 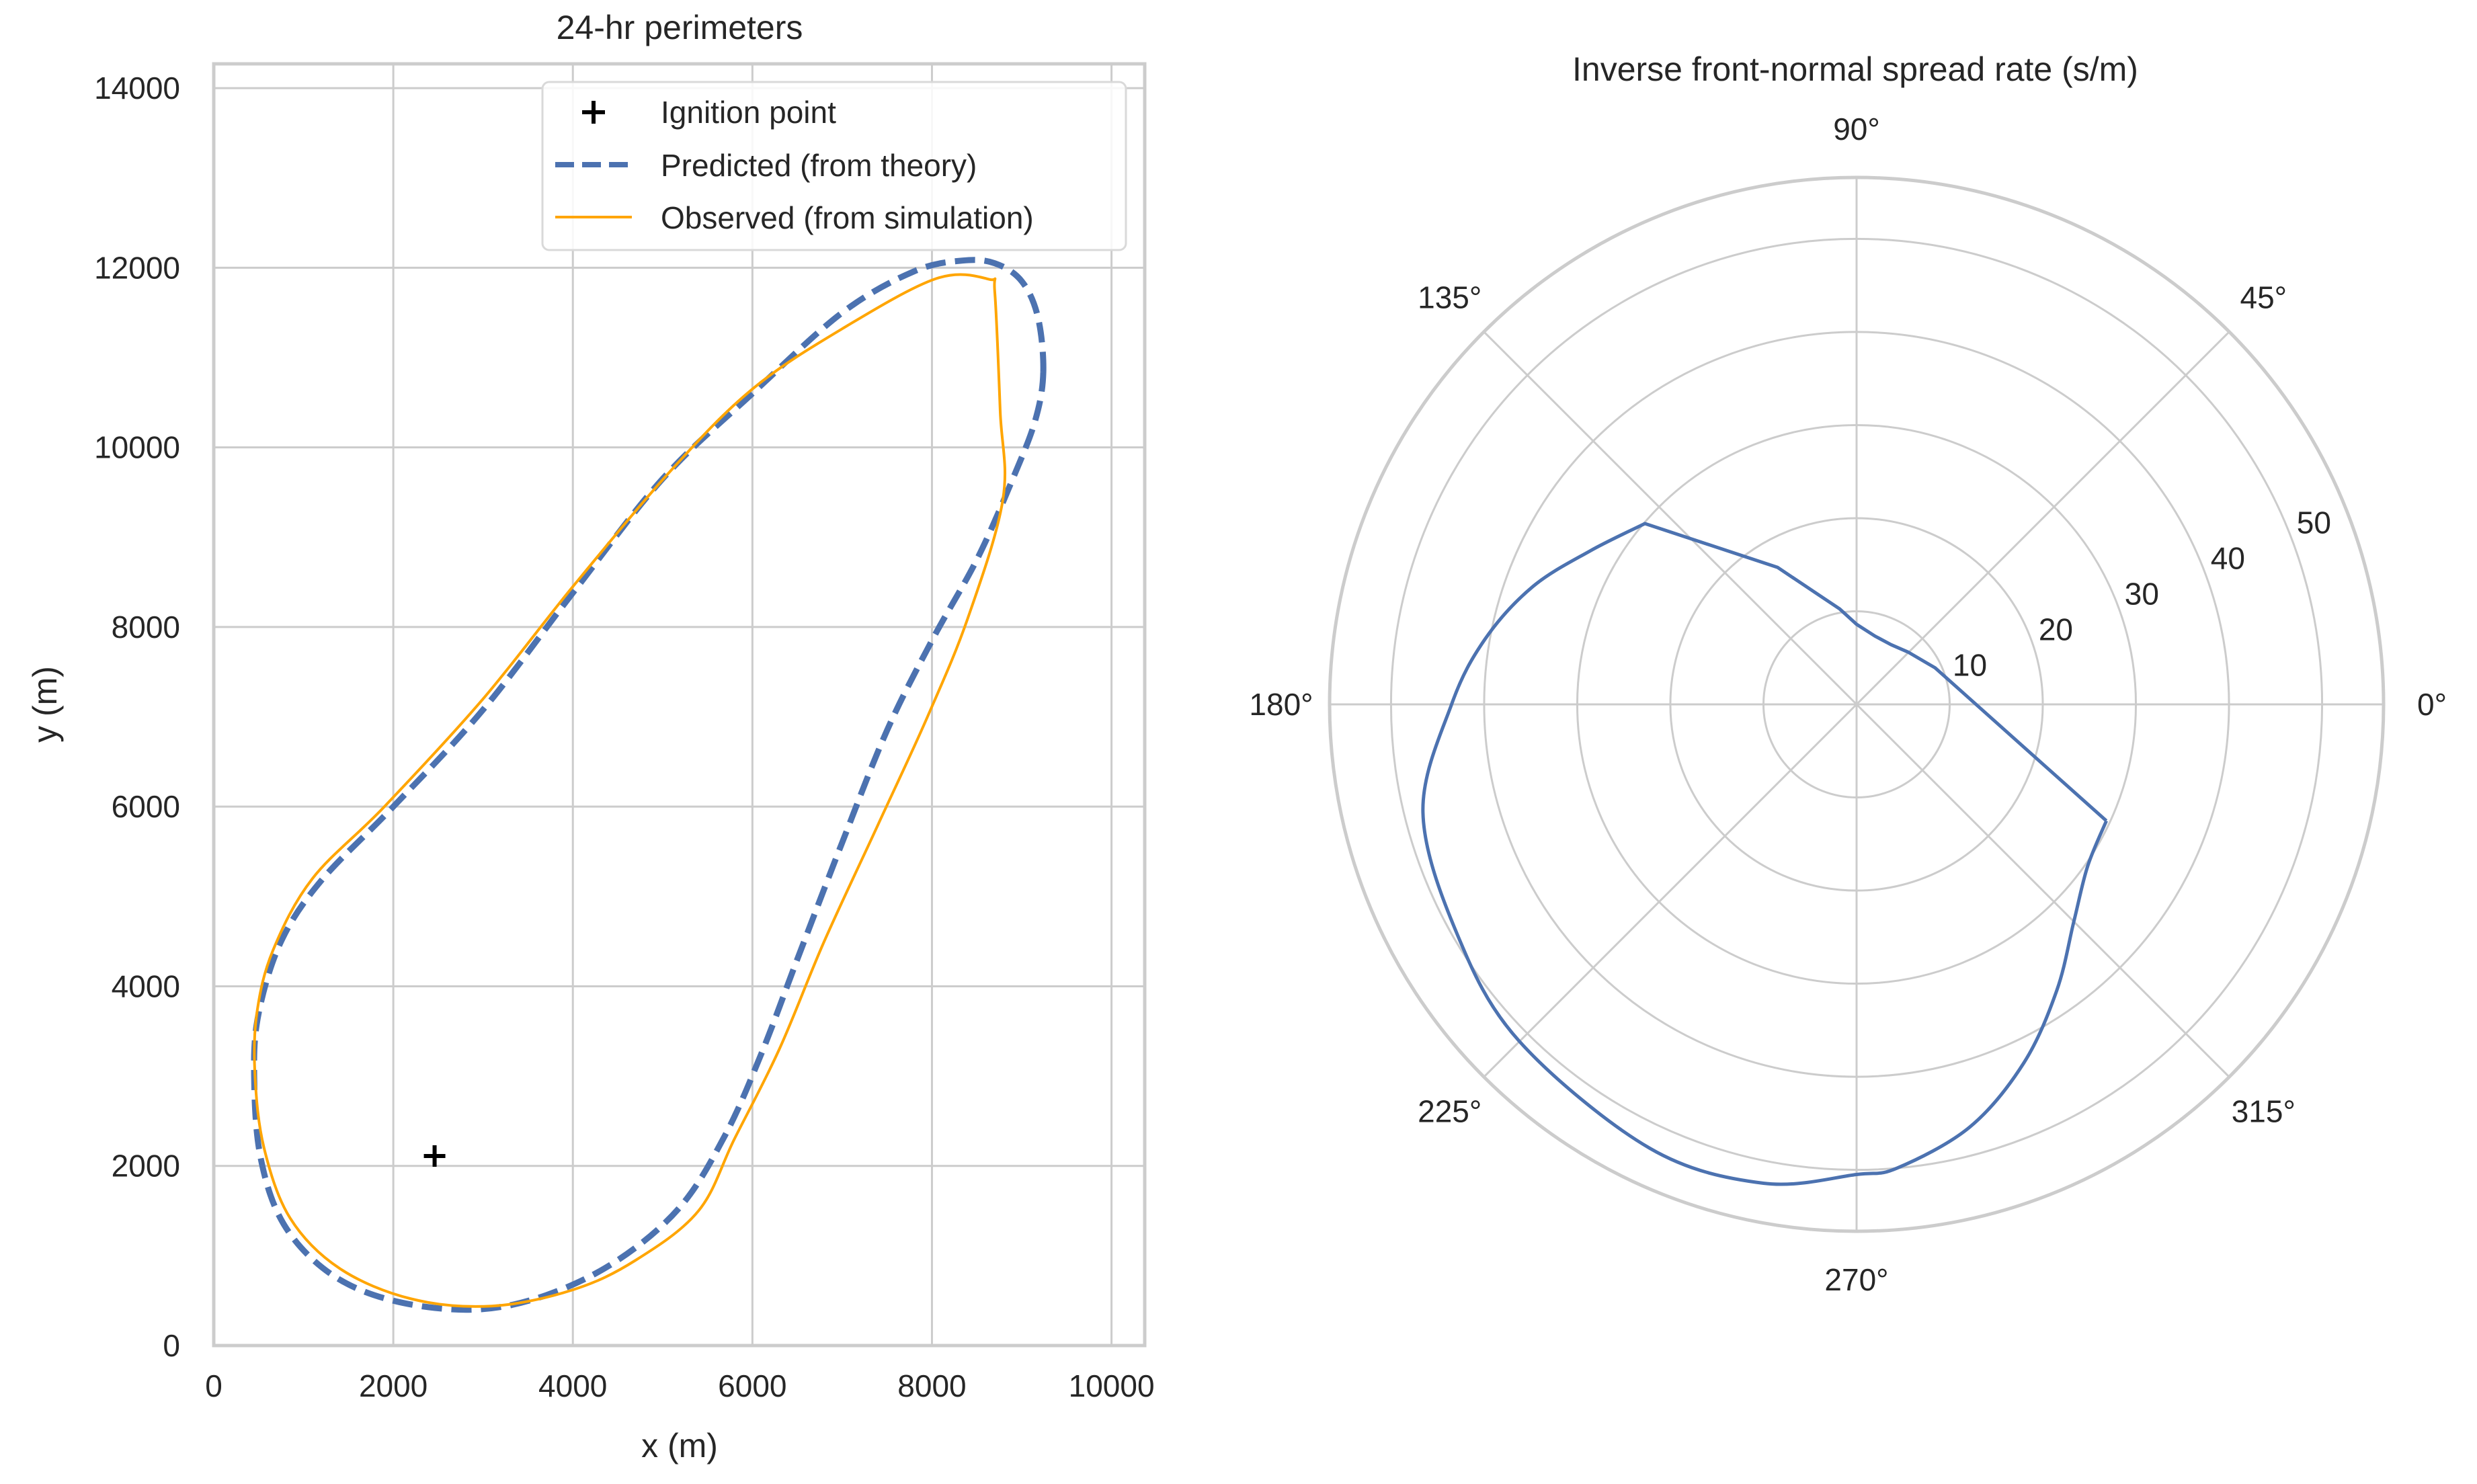 I want to click on theta-tick-label: 90°, so click(x=1856, y=129).